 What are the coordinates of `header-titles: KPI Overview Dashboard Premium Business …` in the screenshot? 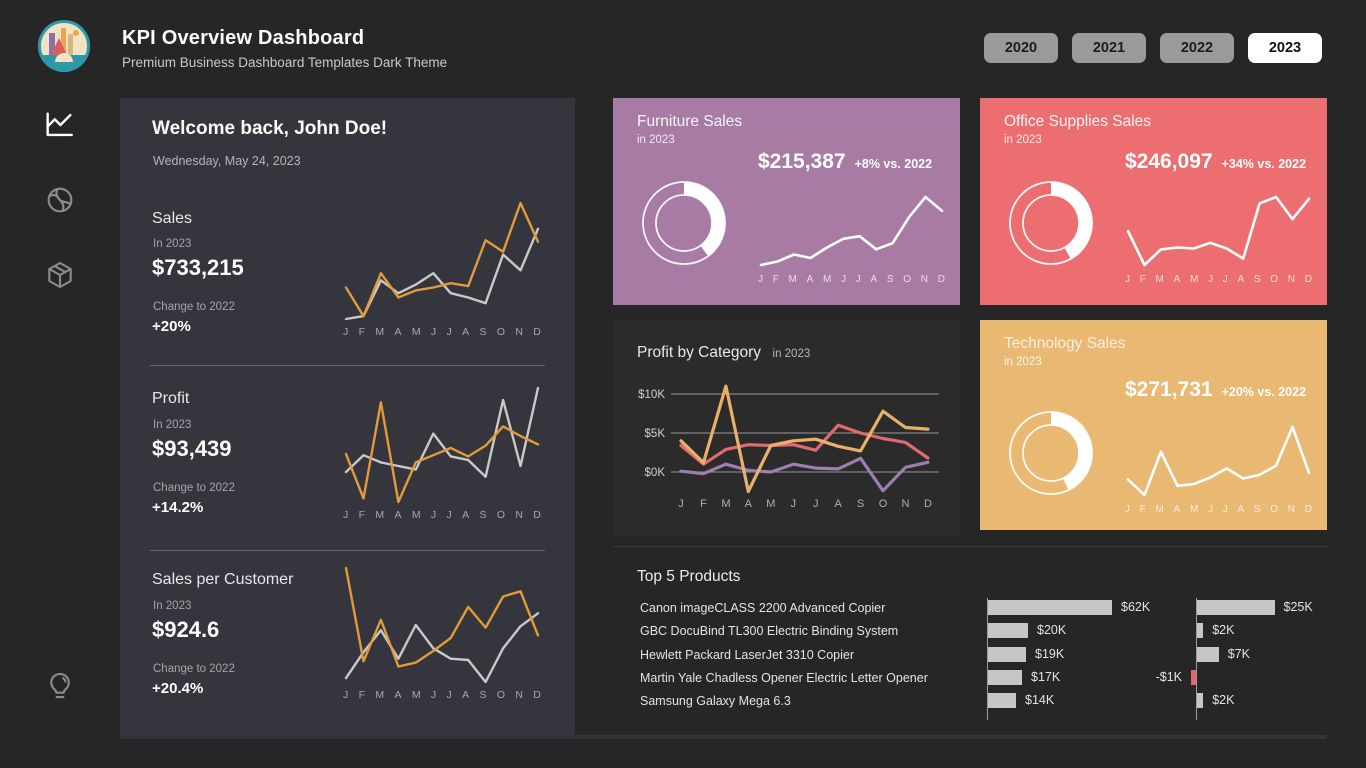 It's located at (284, 48).